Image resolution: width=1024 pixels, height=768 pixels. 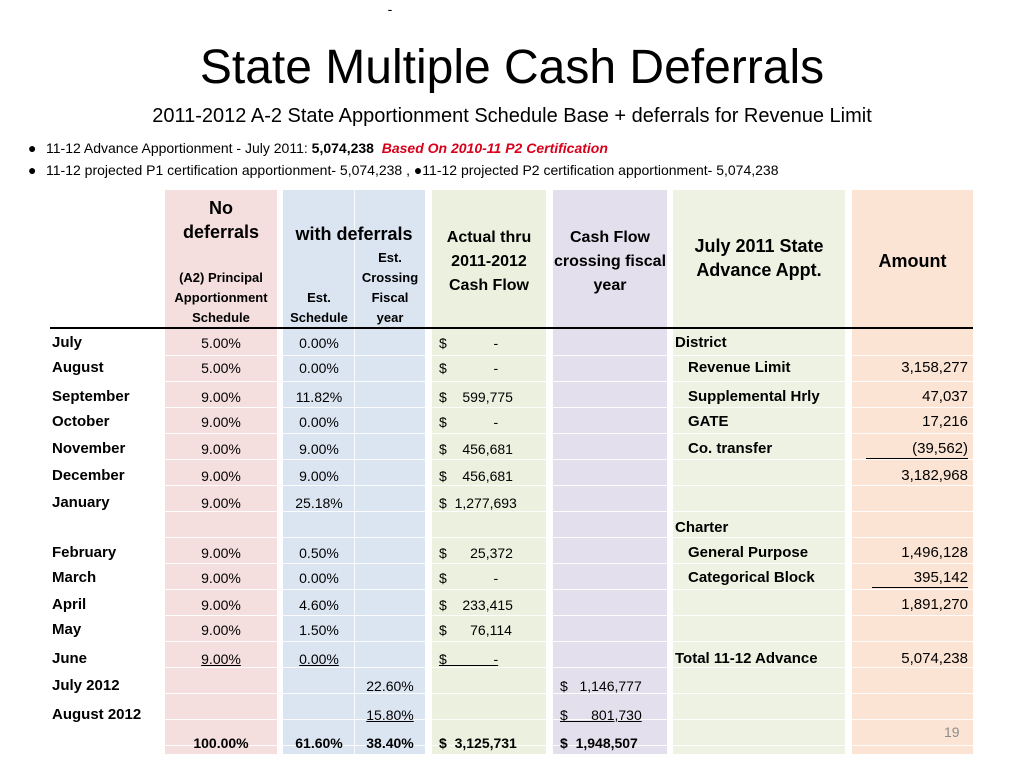 I want to click on cell-actual: $ 76,114, so click(x=475, y=630).